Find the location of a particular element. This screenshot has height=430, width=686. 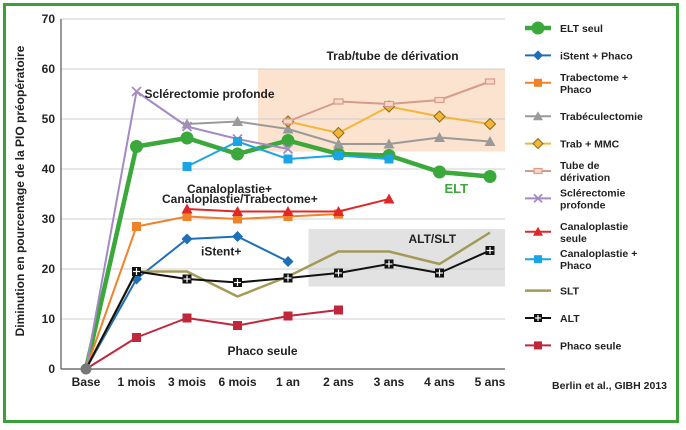

legend-item: Trab + MMC is located at coordinates (572, 144).